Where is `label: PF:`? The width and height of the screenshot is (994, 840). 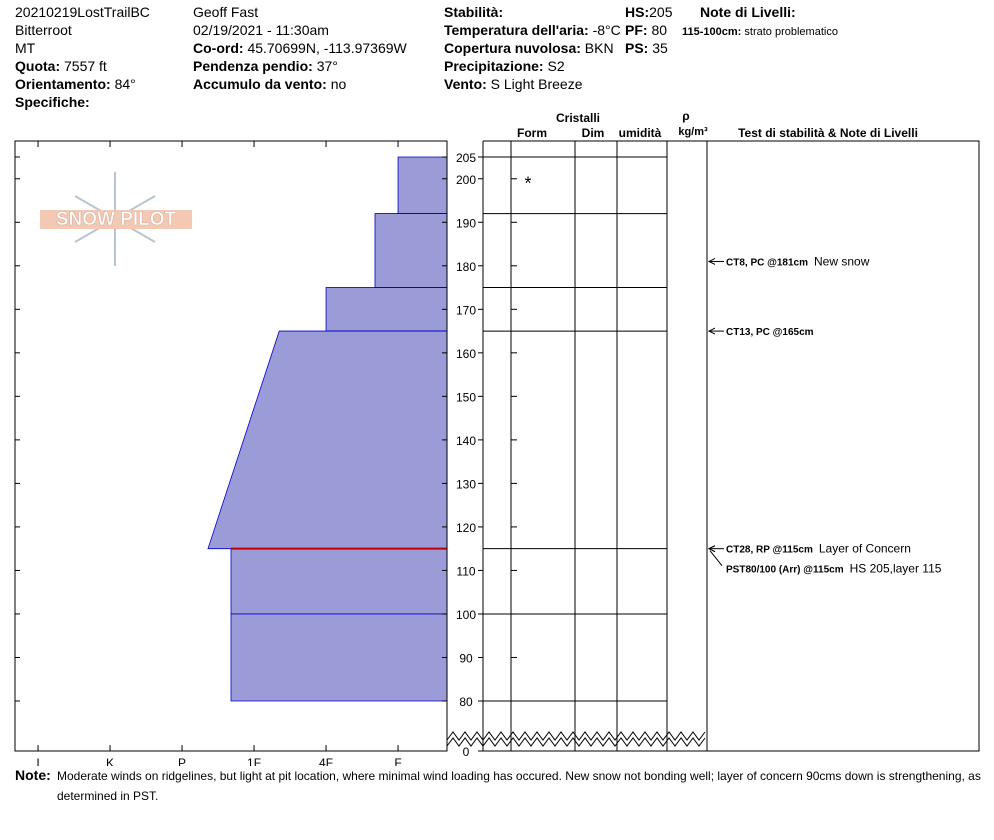 label: PF: is located at coordinates (636, 30).